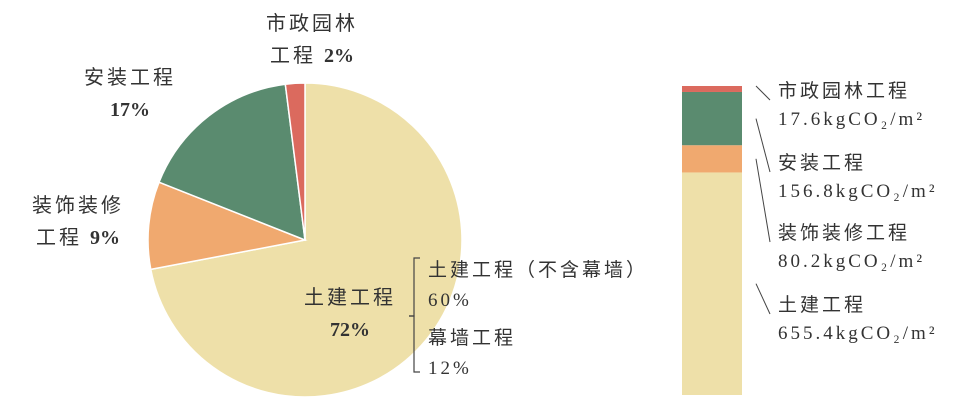  What do you see at coordinates (105, 238) in the screenshot?
I see `slice-value: 9%` at bounding box center [105, 238].